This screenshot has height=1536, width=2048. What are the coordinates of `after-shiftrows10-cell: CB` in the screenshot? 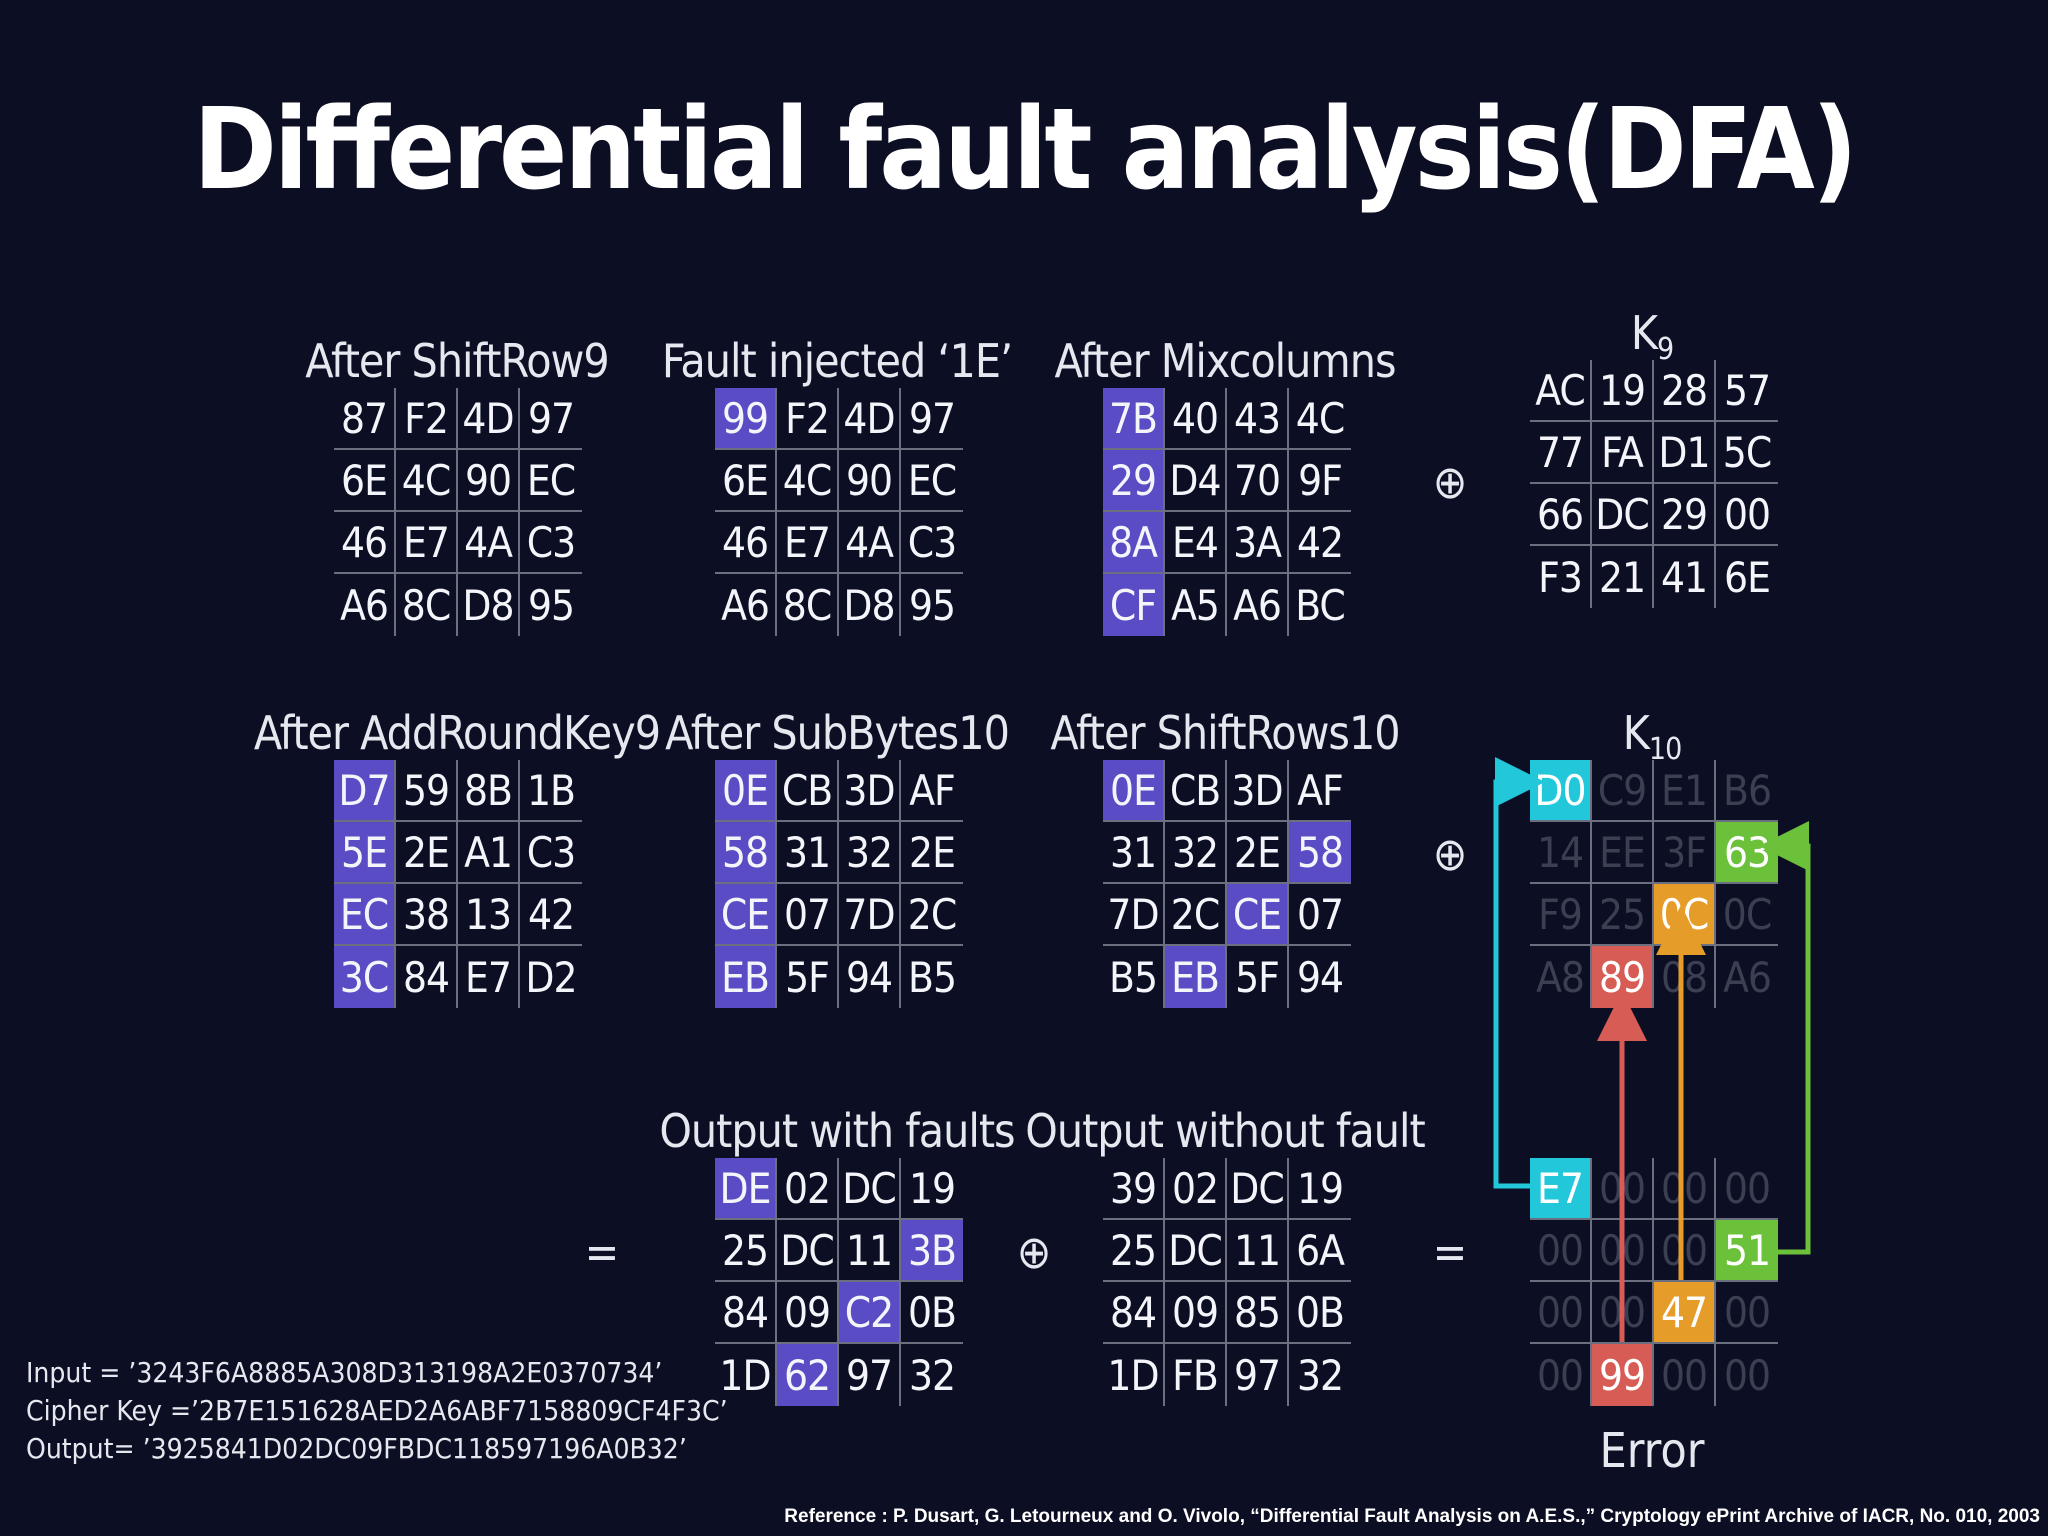 It's located at (1196, 791).